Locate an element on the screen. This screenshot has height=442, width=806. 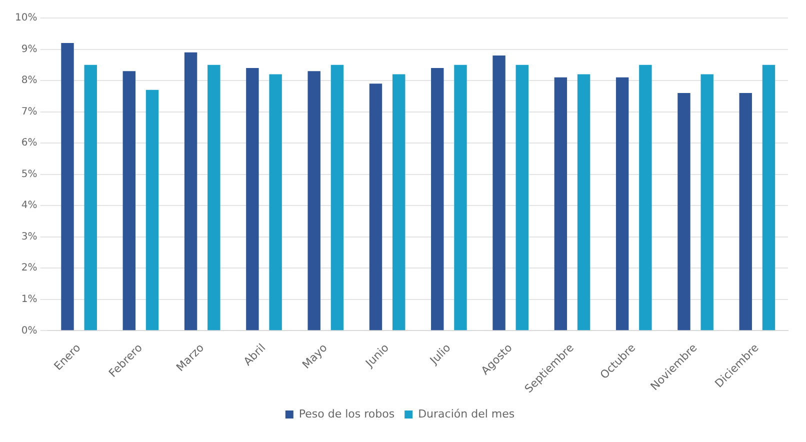
legend-label: Peso de los robos is located at coordinates (346, 413).